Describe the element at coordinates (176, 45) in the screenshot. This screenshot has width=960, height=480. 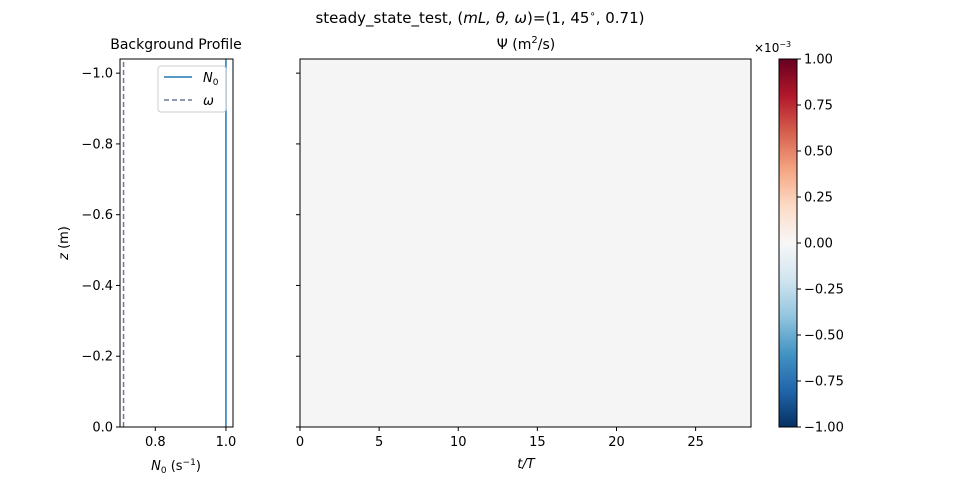
I see `profile-title: Background Profile` at that location.